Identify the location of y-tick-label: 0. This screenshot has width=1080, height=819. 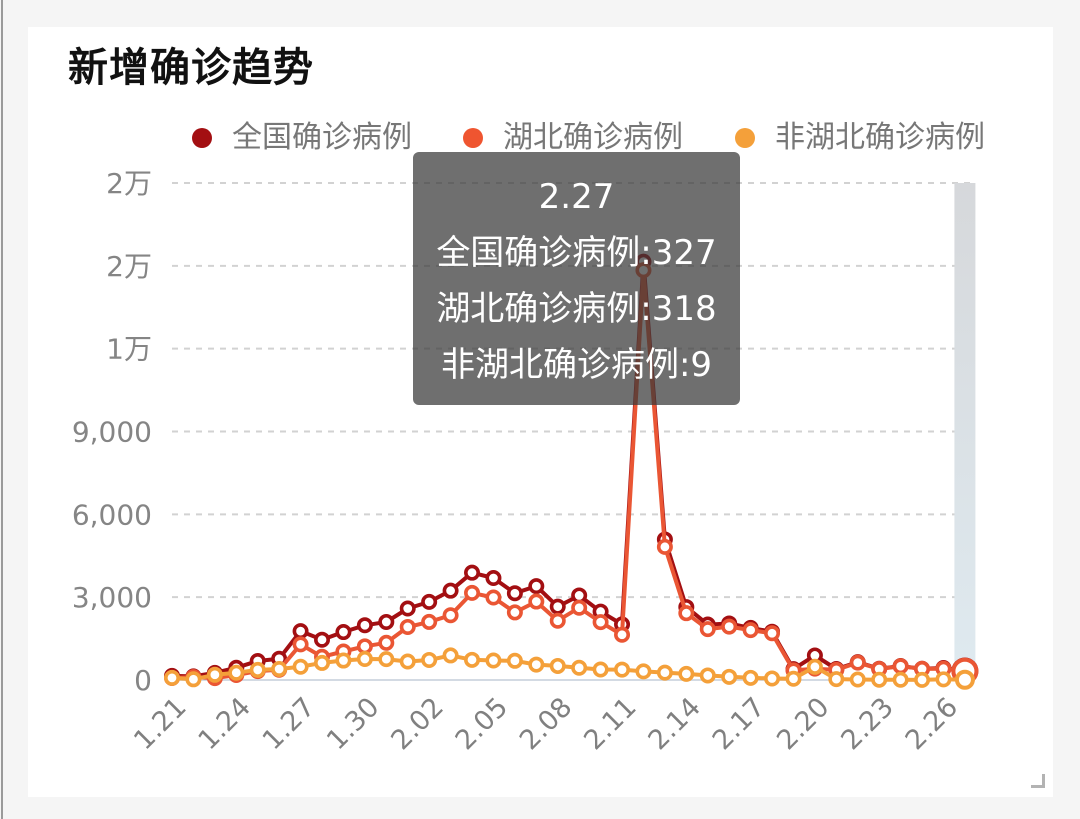
(143, 680).